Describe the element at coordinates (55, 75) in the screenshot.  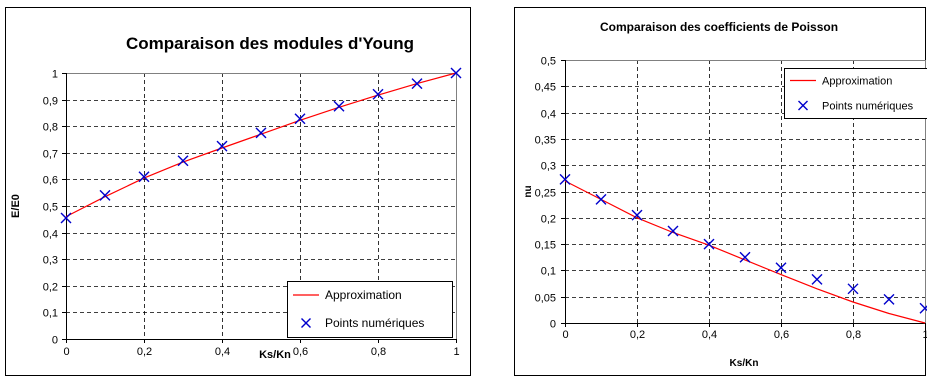
I see `y-tick-label: 1` at that location.